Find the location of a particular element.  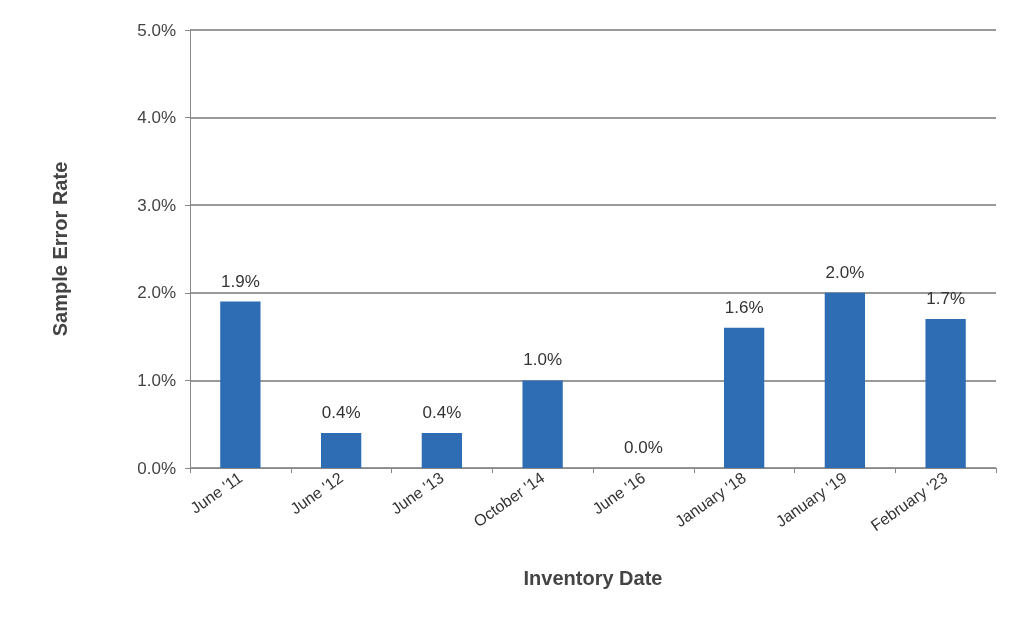

y-tick-label: 4.0% is located at coordinates (156, 118).